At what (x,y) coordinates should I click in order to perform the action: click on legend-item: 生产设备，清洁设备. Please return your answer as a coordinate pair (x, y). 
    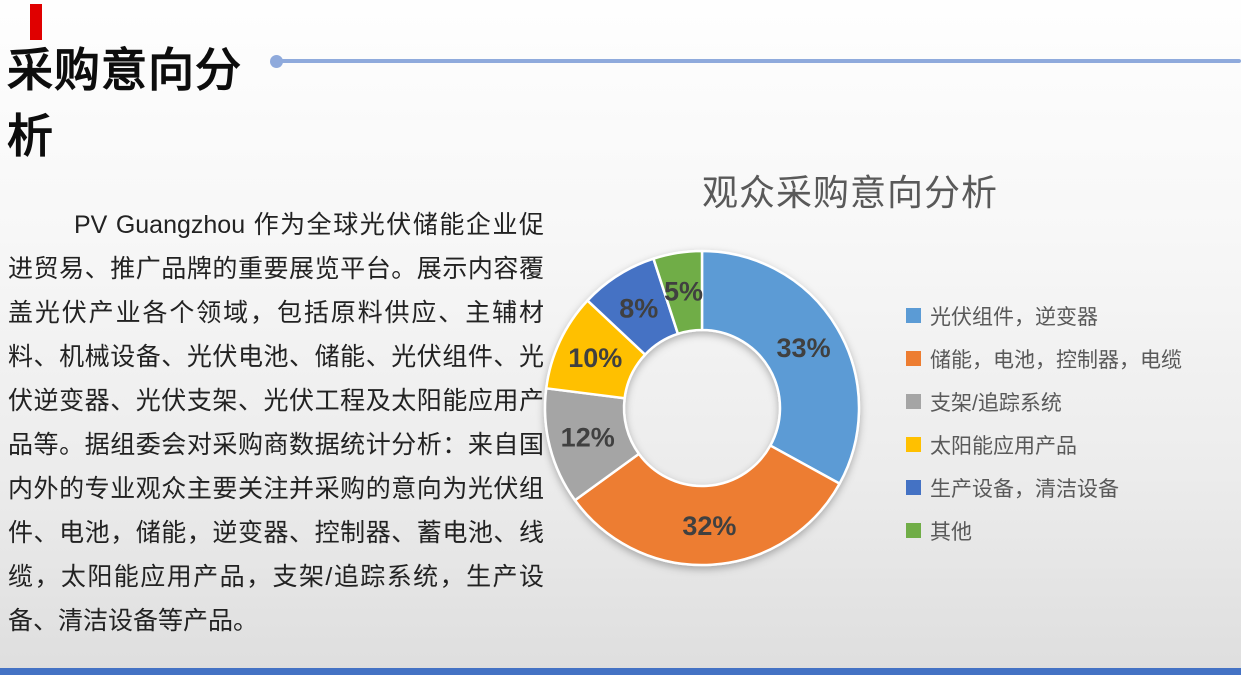
    Looking at the image, I should click on (1044, 487).